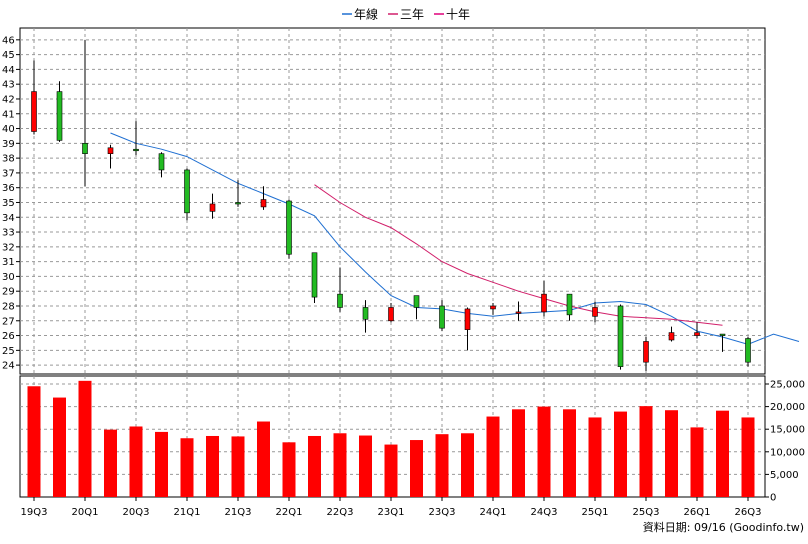 The image size is (808, 544). Describe the element at coordinates (787, 430) in the screenshot. I see `volume-tick-label: 15,000` at that location.